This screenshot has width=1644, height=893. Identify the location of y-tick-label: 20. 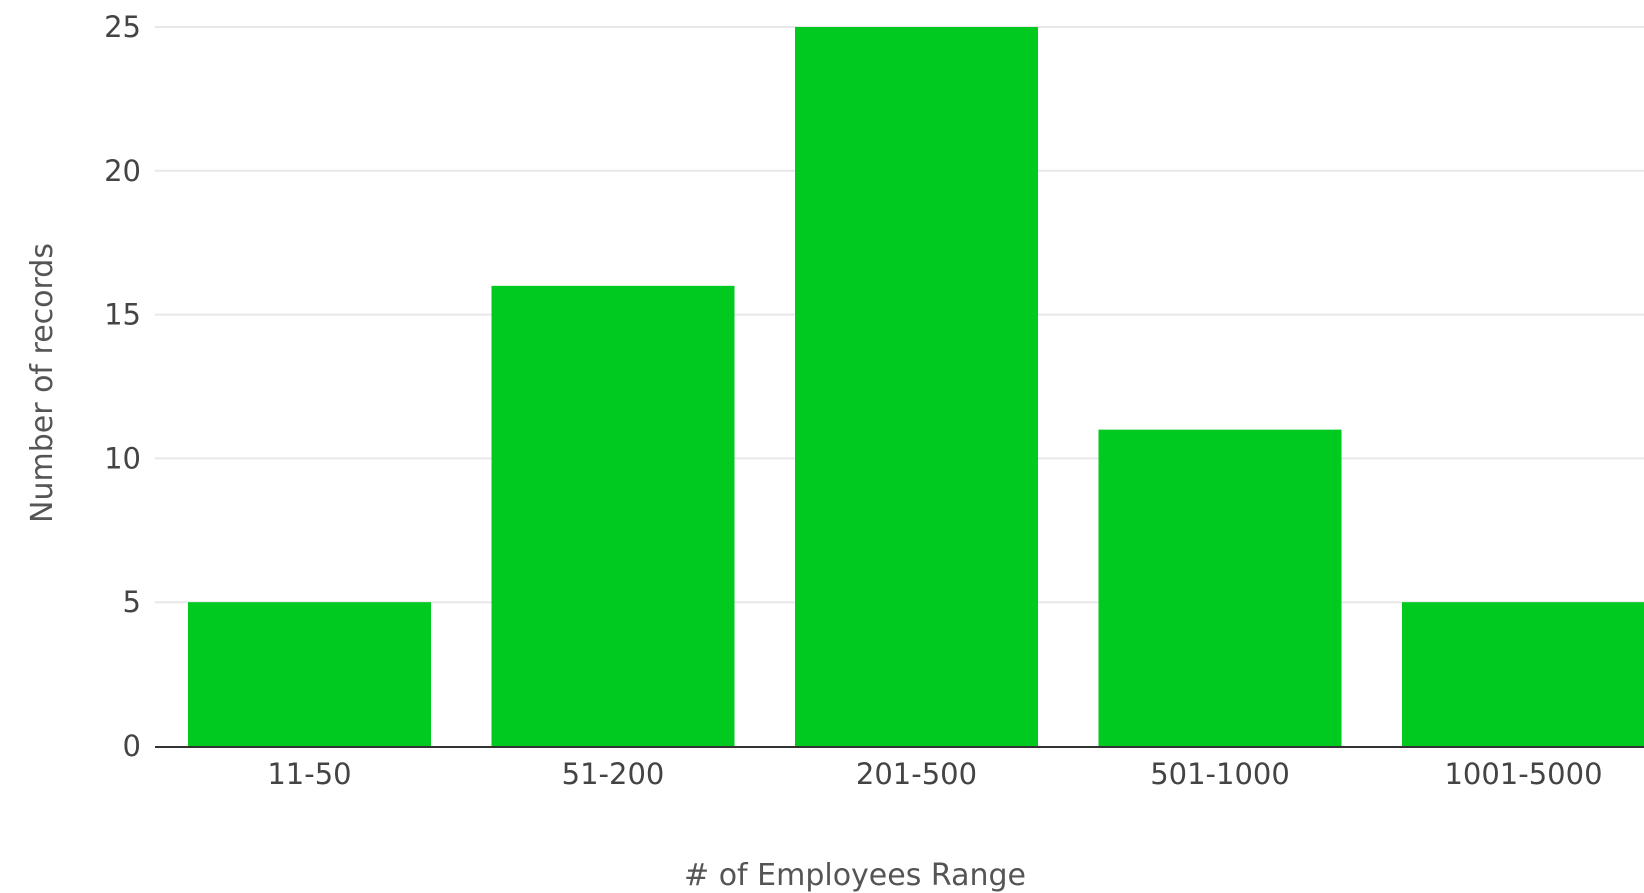
(122, 171).